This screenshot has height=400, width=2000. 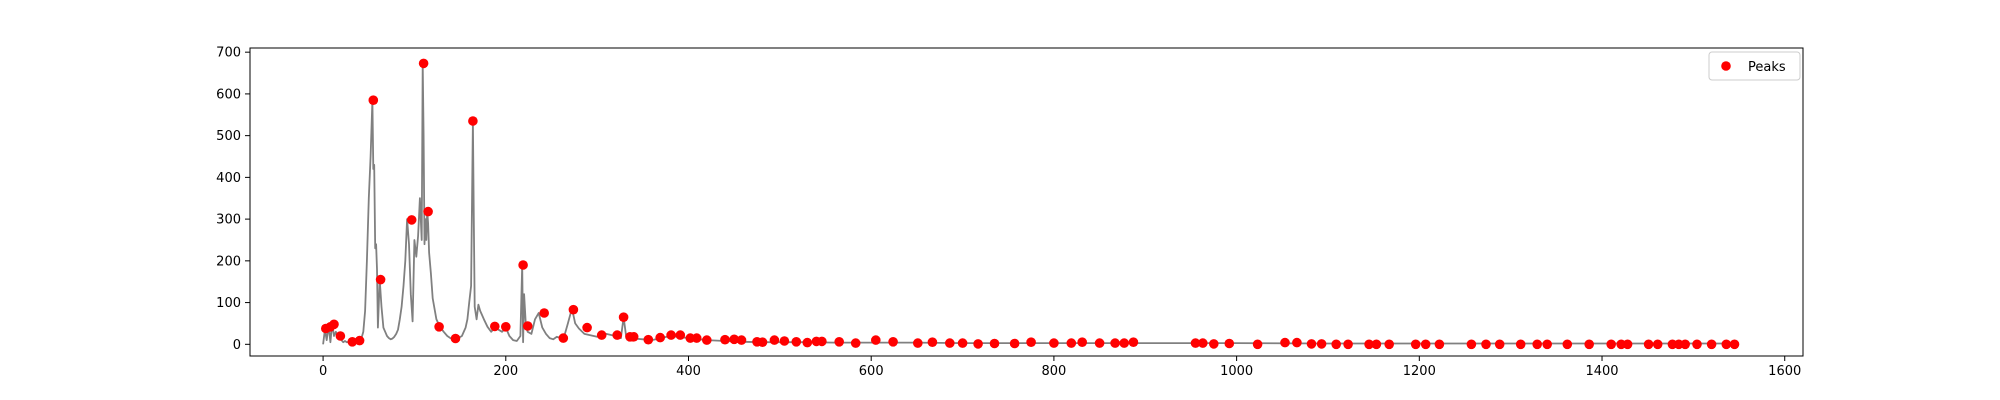 I want to click on x-tick-label: 1000, so click(x=1236, y=371).